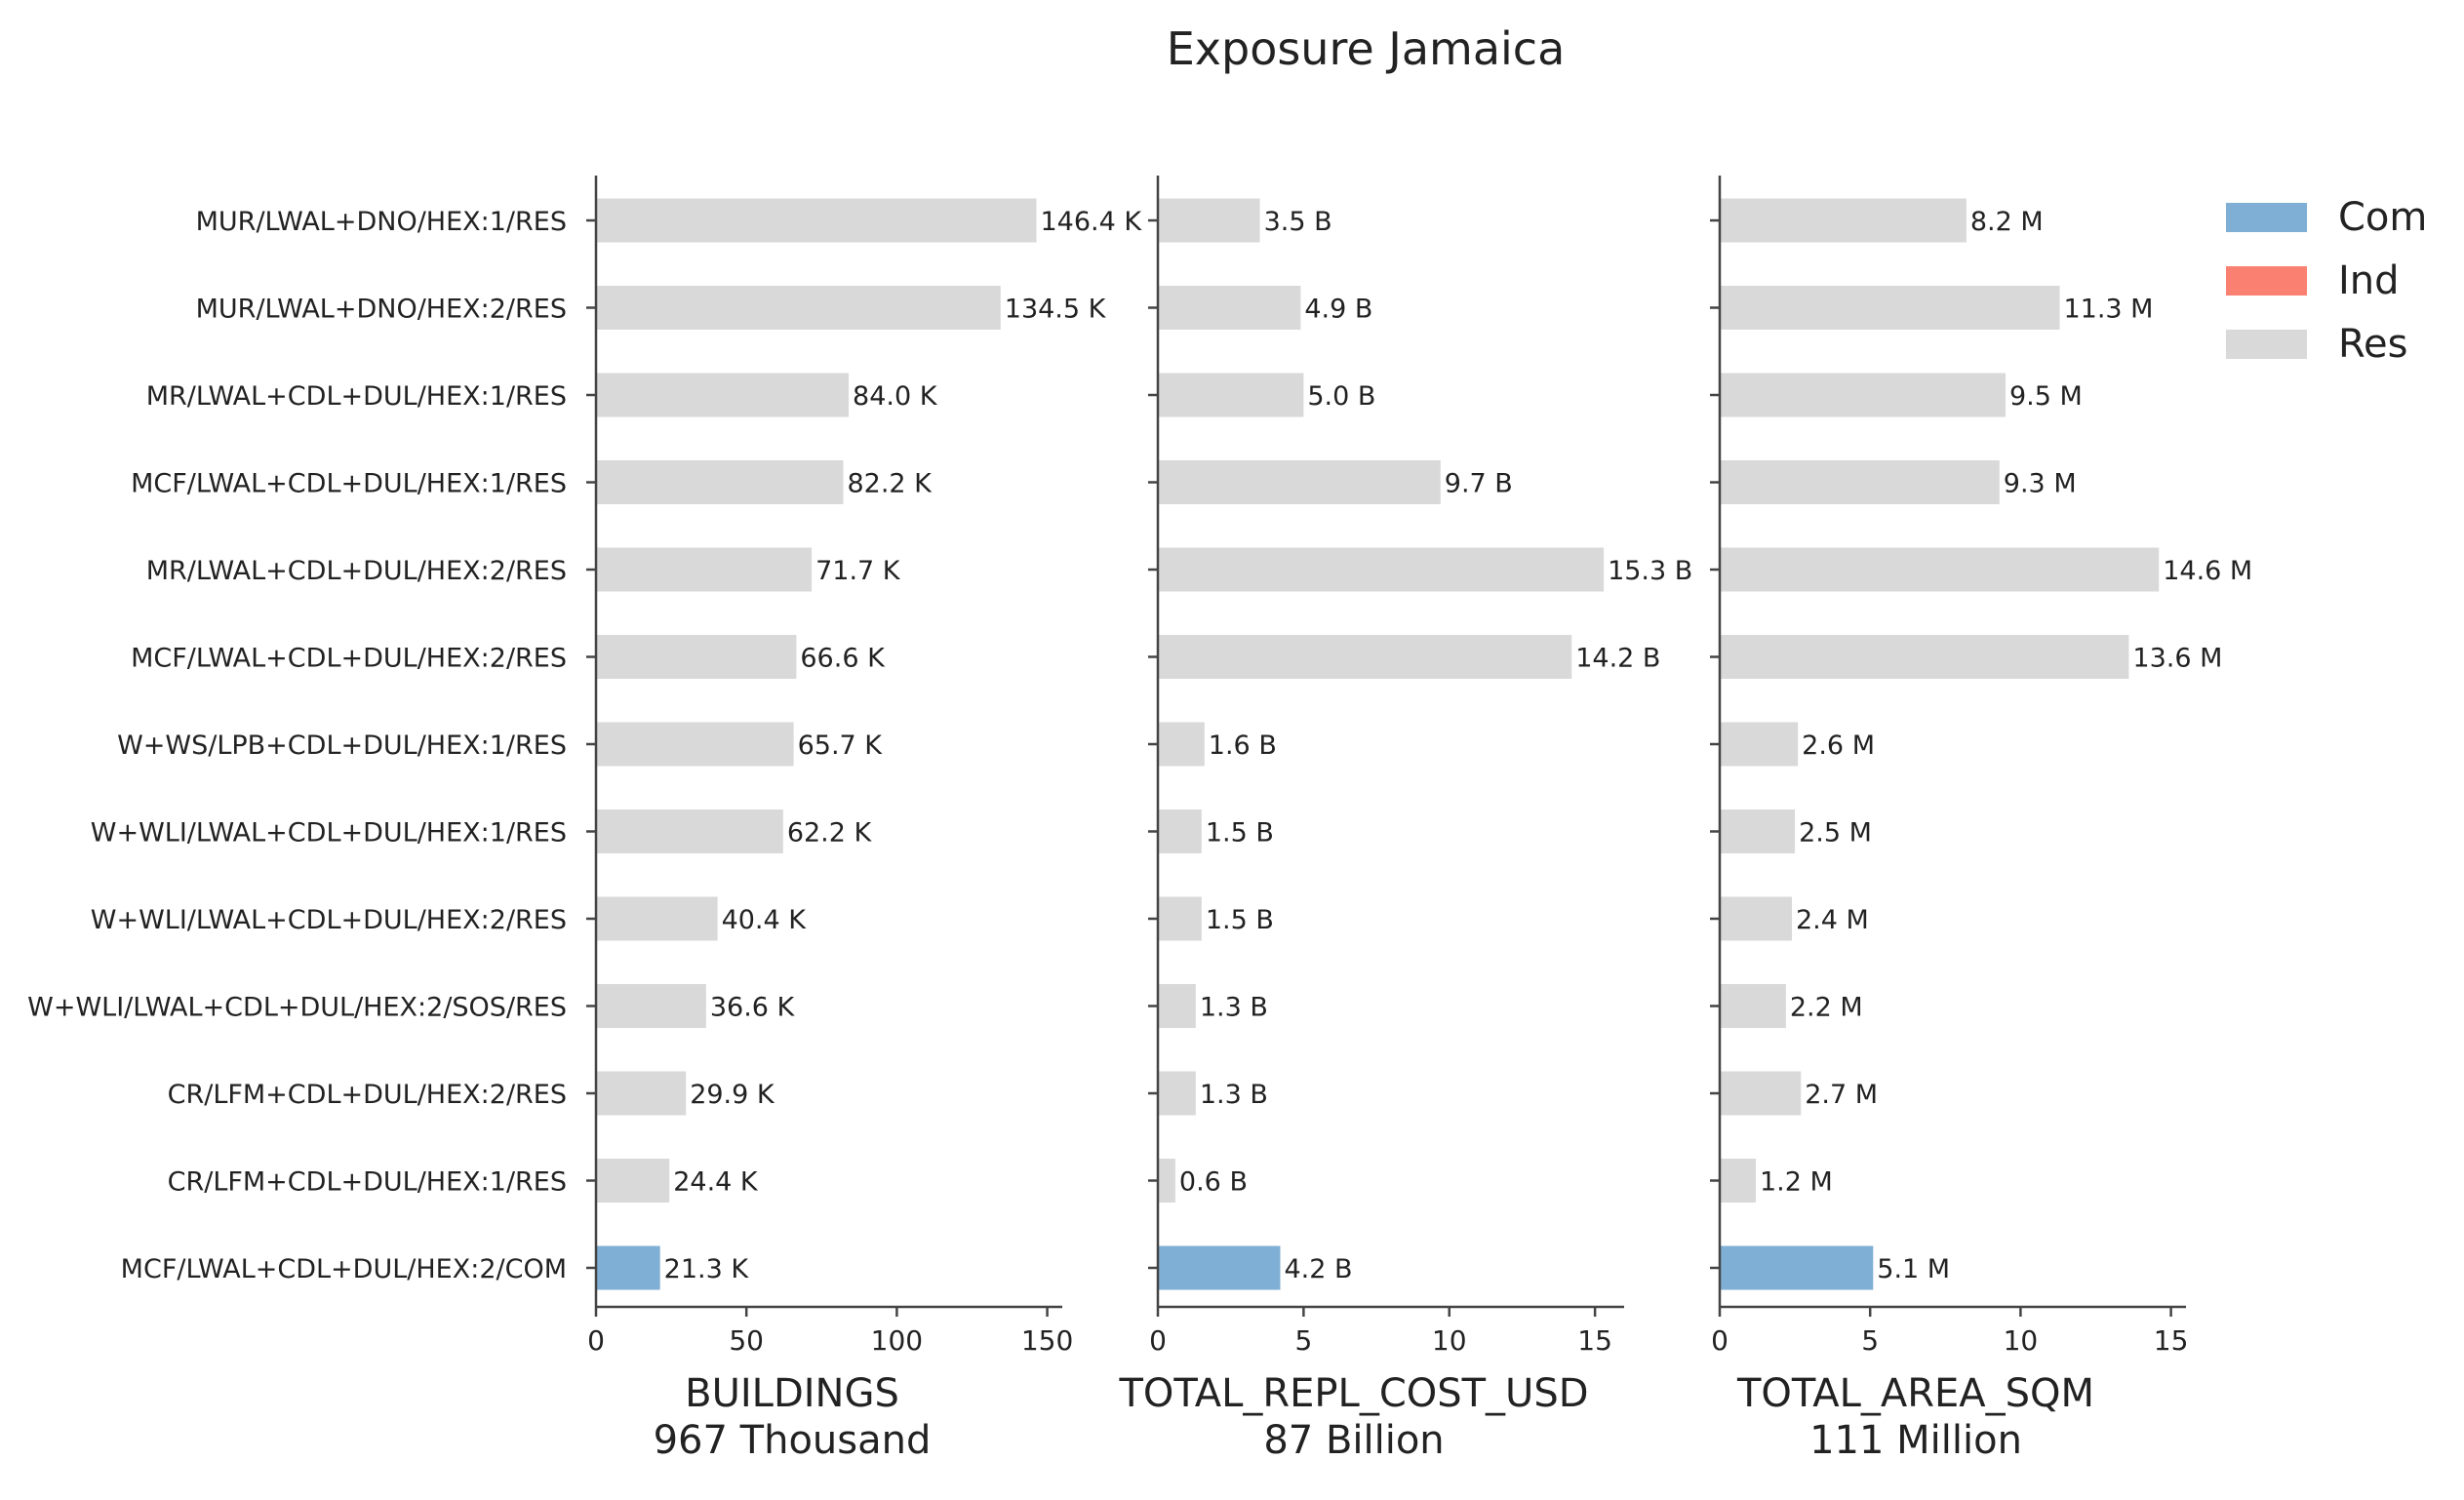  I want to click on y-tick-label: CR/LFM+CDL+DUL/HEX:2/RES, so click(367, 1095).